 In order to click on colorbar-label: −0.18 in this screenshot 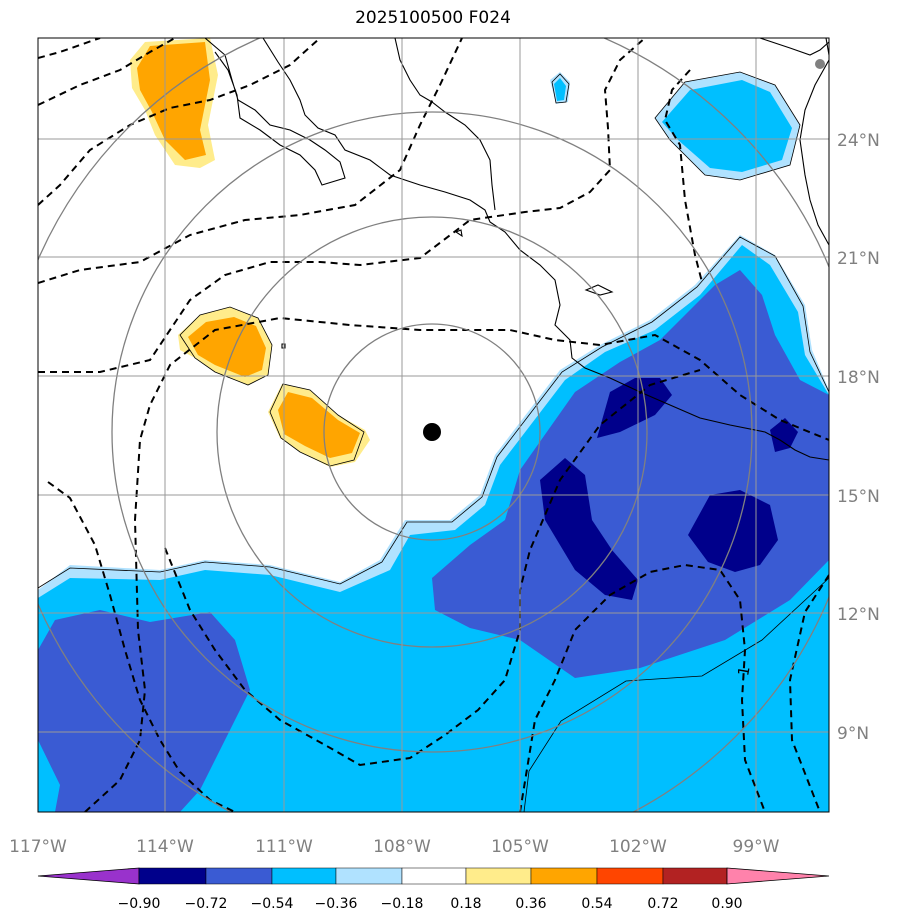, I will do `click(402, 904)`.